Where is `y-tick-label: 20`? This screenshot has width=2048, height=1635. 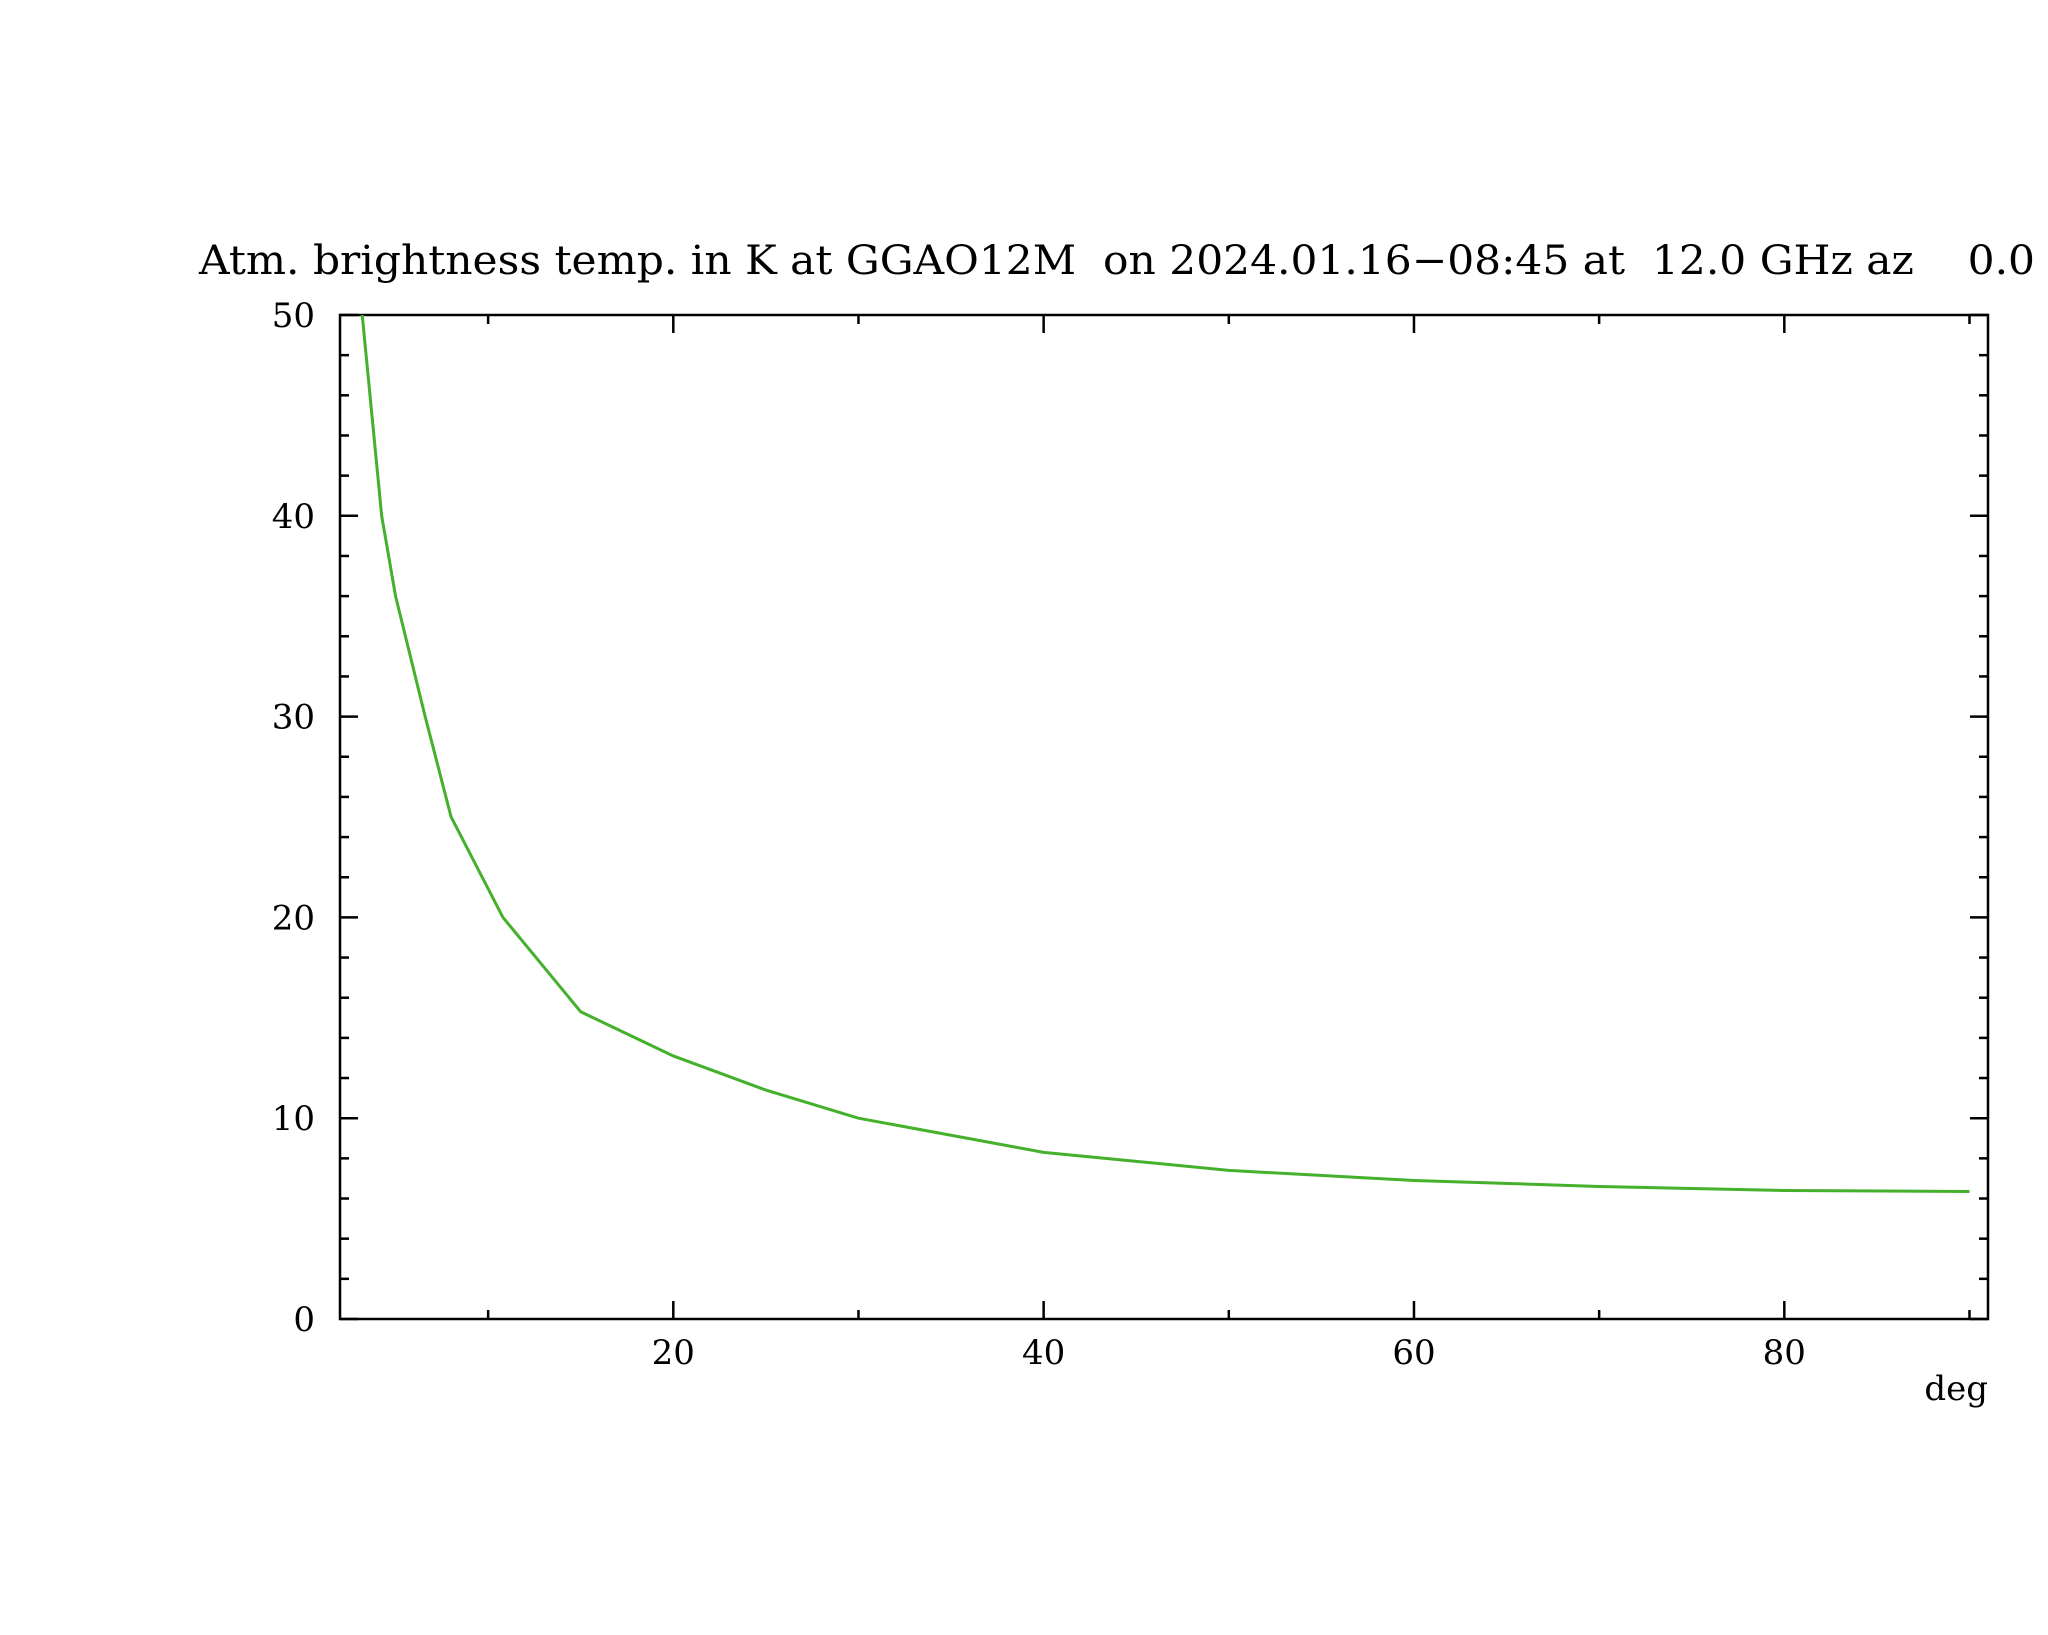 y-tick-label: 20 is located at coordinates (293, 918).